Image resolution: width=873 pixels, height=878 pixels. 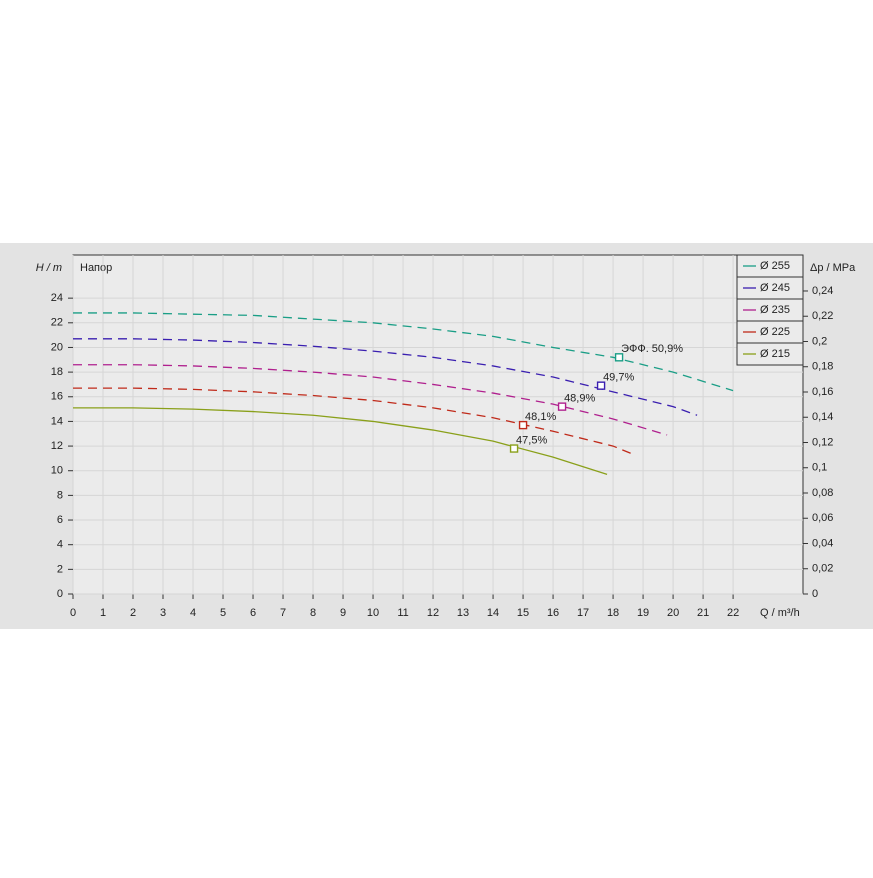 I want to click on efficiency-label: 48,9%, so click(x=579, y=399).